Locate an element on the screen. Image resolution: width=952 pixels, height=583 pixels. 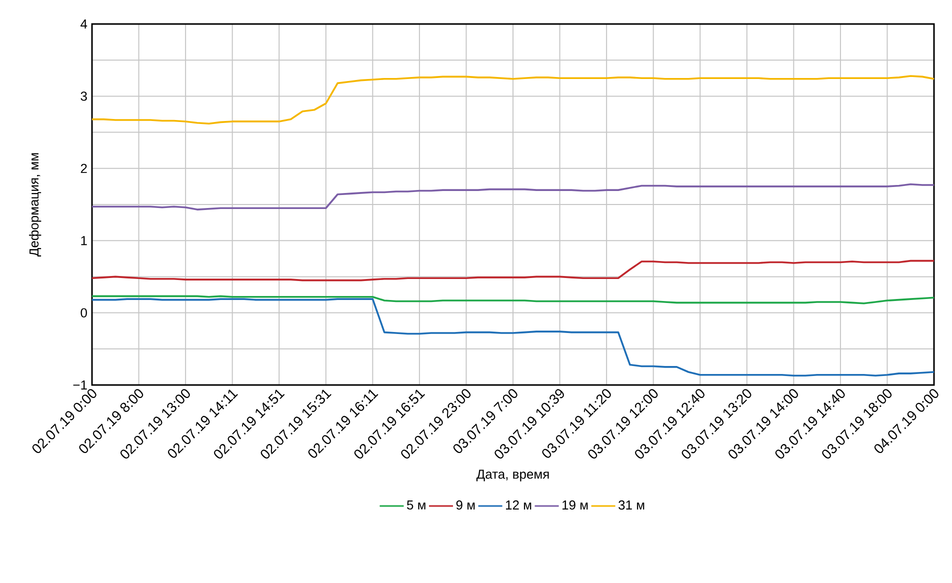
x-axis-title: Дата, время is located at coordinates (512, 476).